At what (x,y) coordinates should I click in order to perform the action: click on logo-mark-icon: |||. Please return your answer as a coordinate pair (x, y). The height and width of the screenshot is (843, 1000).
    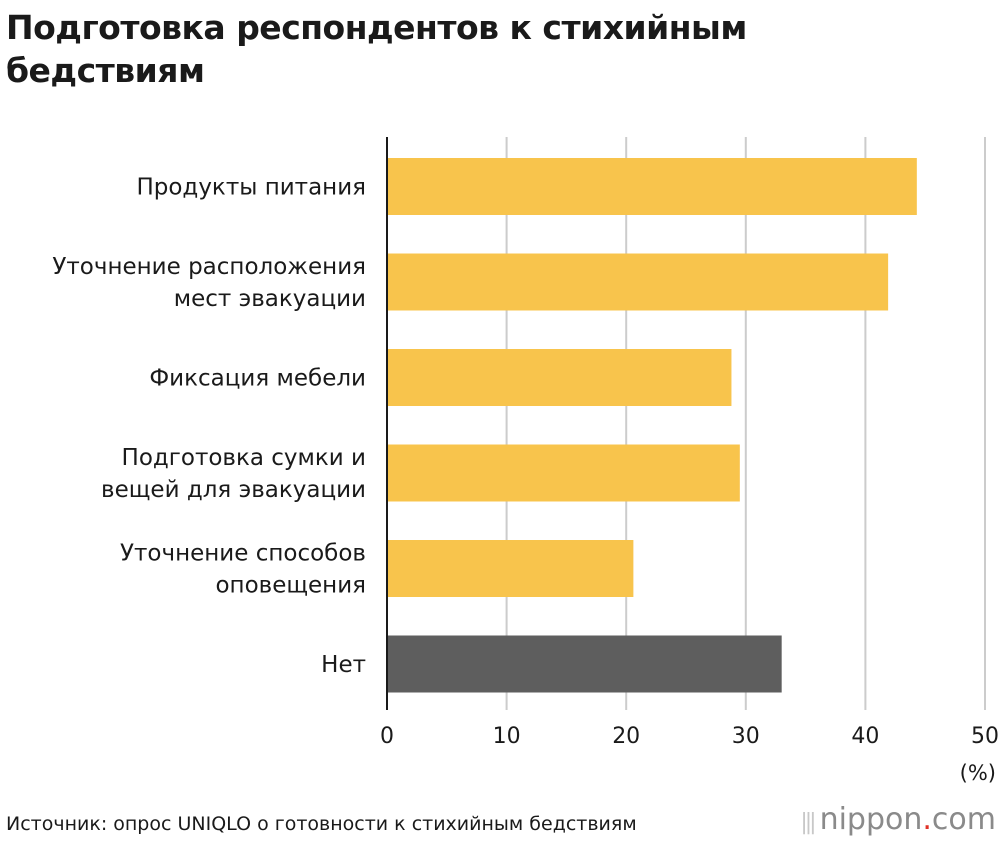
    Looking at the image, I should click on (808, 822).